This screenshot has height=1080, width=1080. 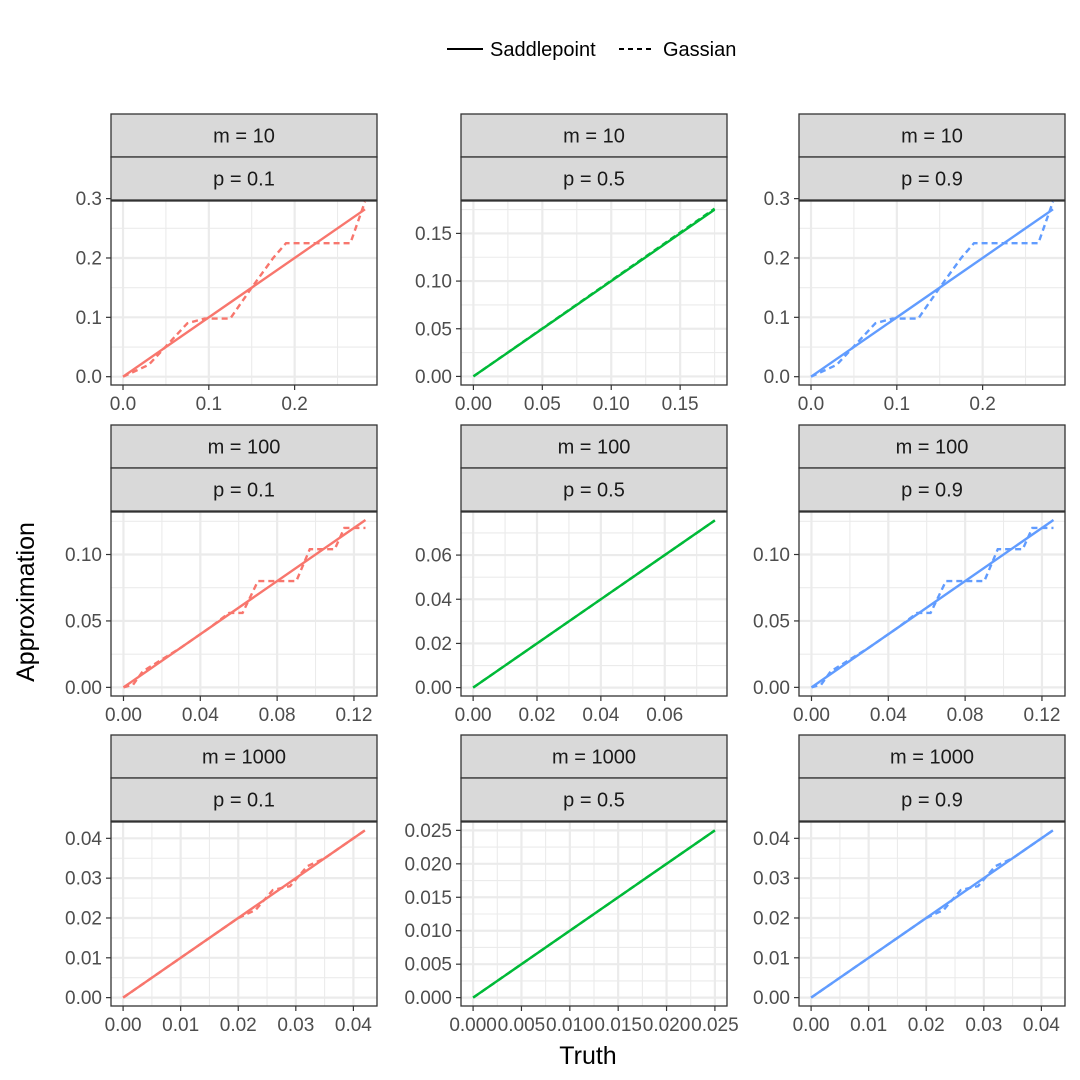 I want to click on x-tick-label: 0.10, so click(x=611, y=404).